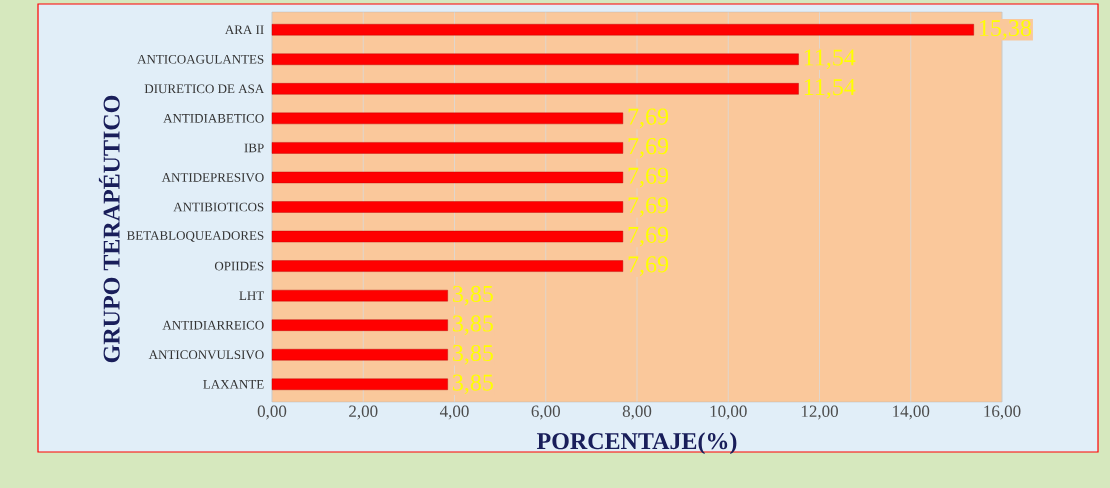 The width and height of the screenshot is (1110, 488). I want to click on y-tick-label: BETABLOQUEADORES, so click(195, 236).